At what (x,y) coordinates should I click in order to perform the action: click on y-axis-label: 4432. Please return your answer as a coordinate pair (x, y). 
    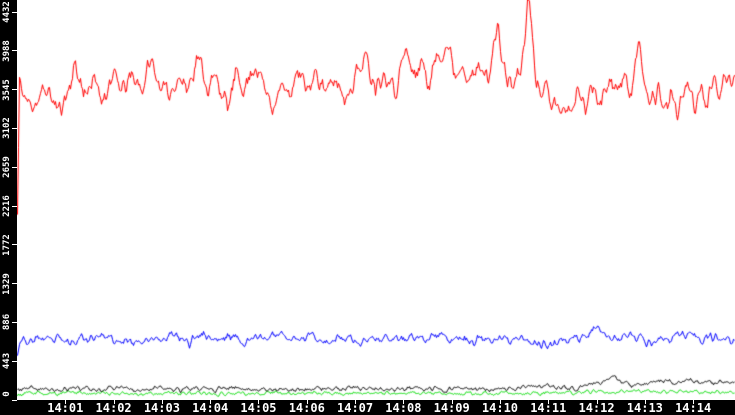
    Looking at the image, I should click on (7, 12).